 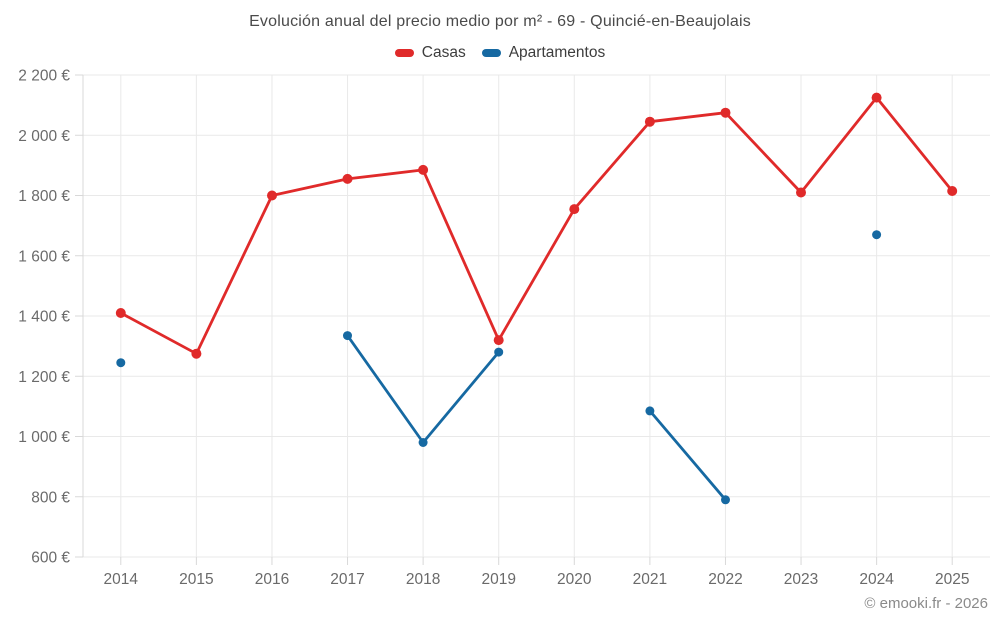 I want to click on legend: Casas Apartamentos, so click(x=500, y=53).